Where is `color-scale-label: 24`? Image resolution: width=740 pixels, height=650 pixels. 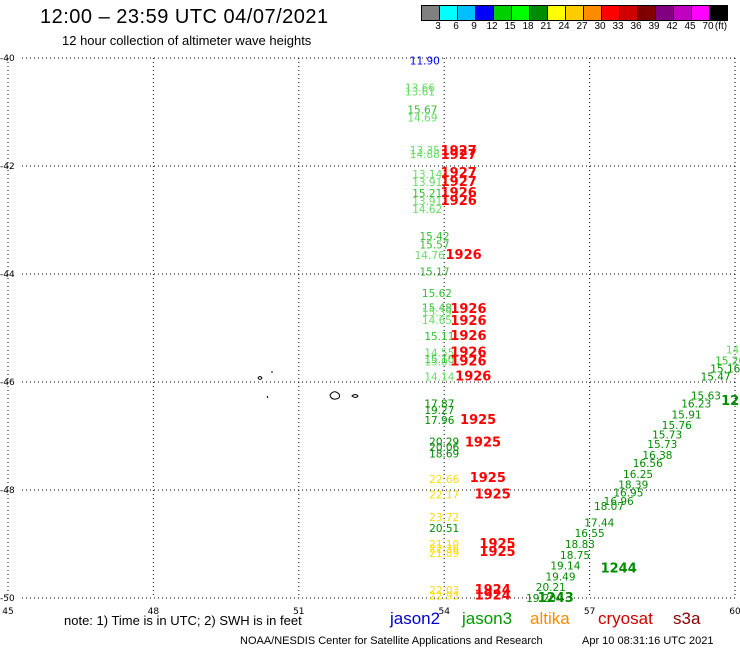
color-scale-label: 24 is located at coordinates (564, 26).